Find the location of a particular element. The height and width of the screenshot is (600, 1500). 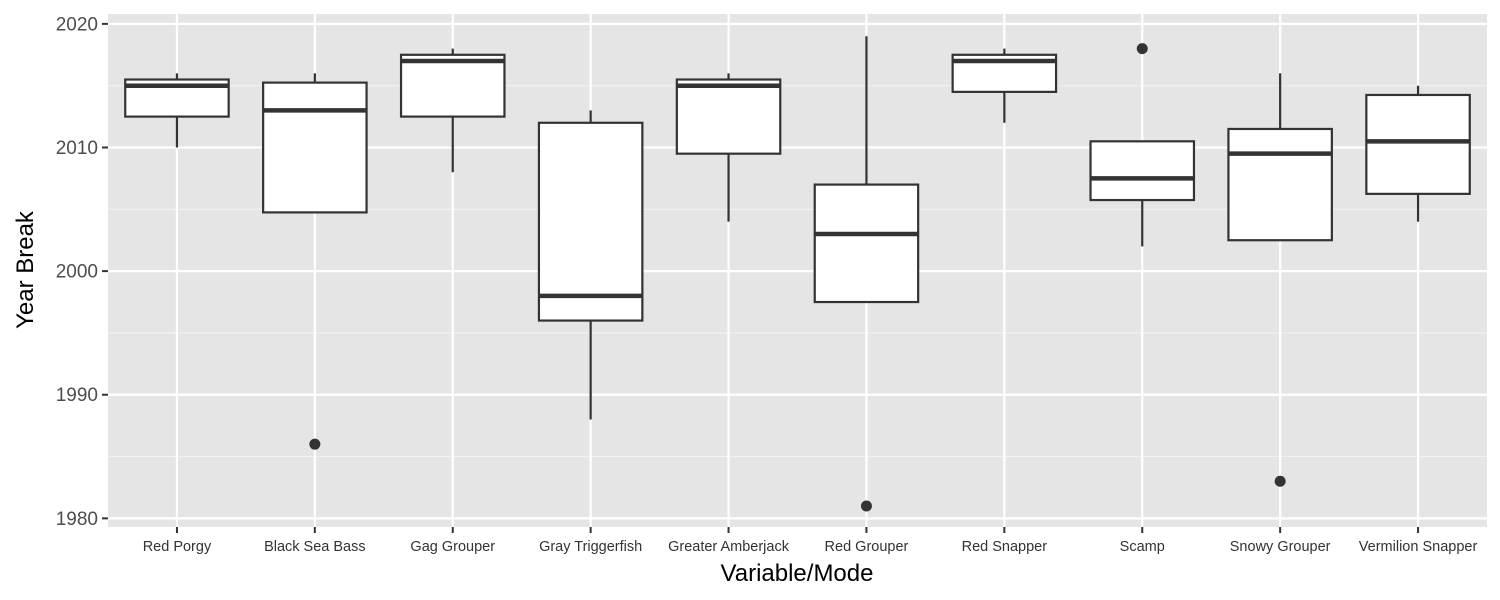

y-tick-label: 1990 is located at coordinates (77, 395).